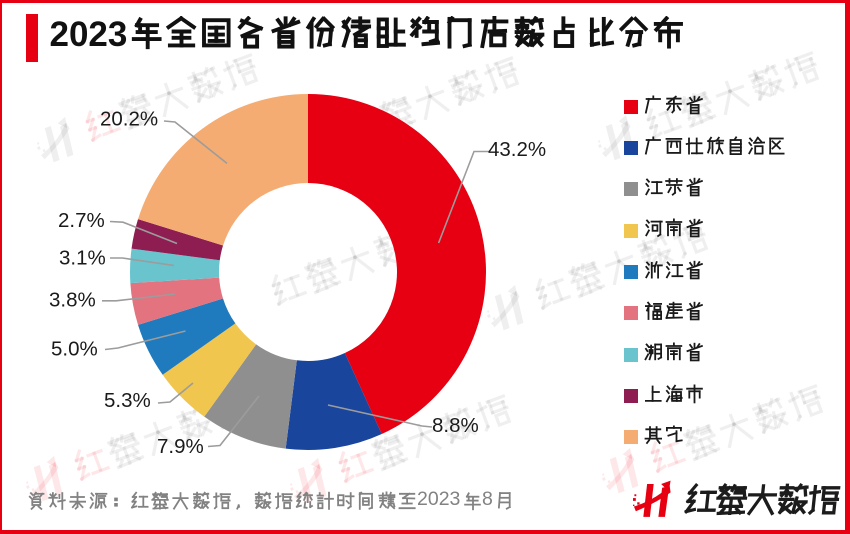 Image resolution: width=850 pixels, height=534 pixels. Describe the element at coordinates (127, 400) in the screenshot. I see `svg-text: 5.3%` at that location.